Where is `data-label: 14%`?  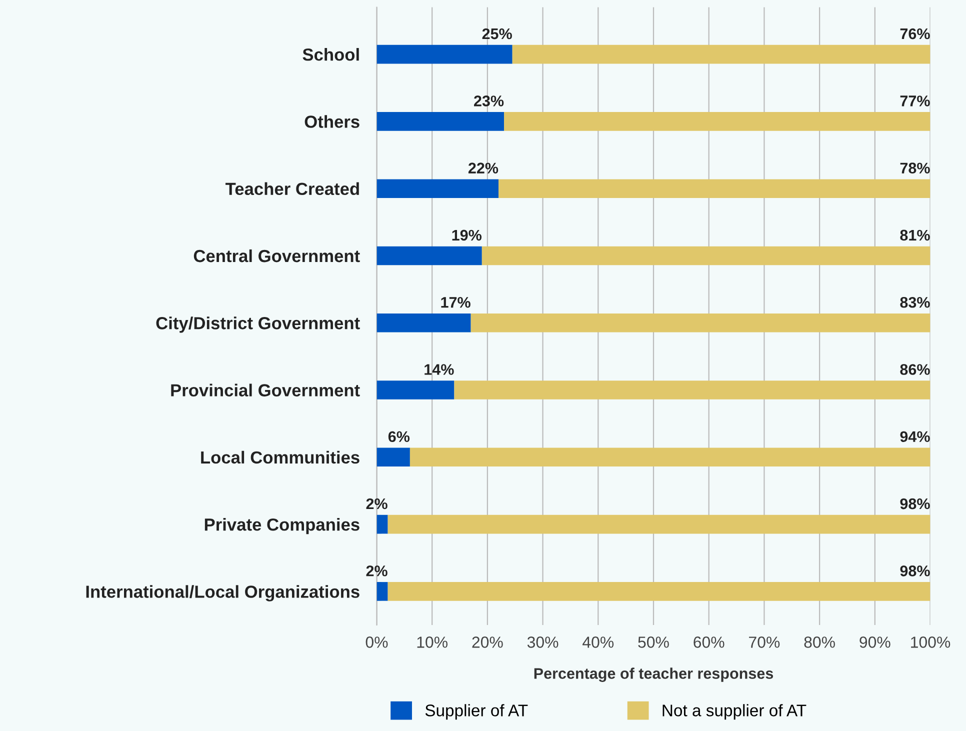 data-label: 14% is located at coordinates (439, 369).